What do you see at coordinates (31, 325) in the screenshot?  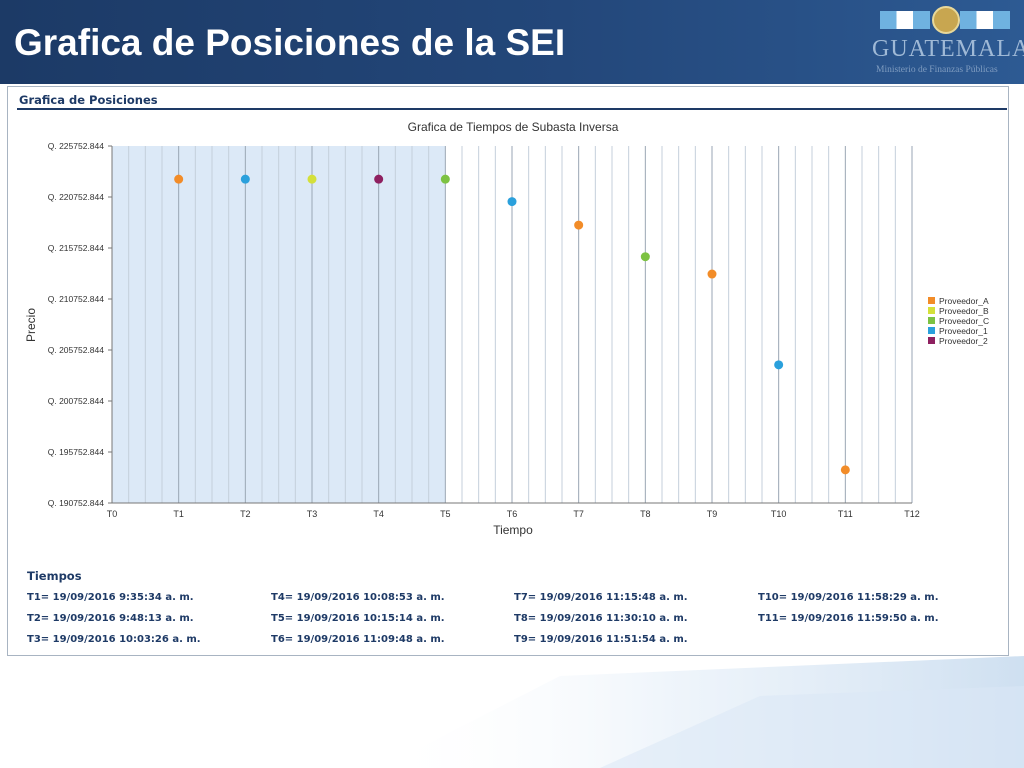 I see `y-axis-label: Precio` at bounding box center [31, 325].